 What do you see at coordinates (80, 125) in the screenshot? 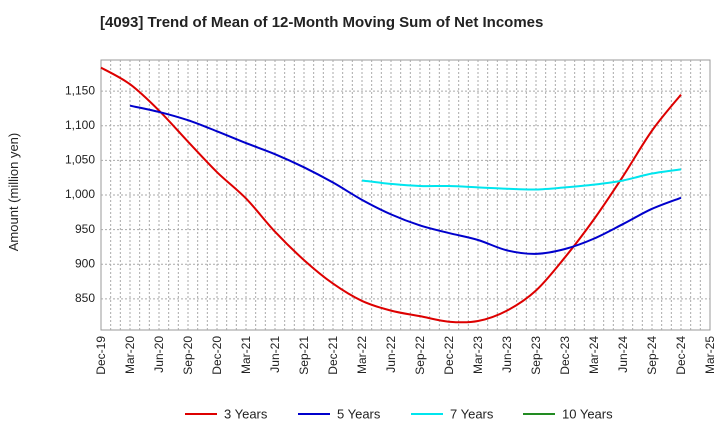
I see `y-tick-label: 1,100` at bounding box center [80, 125].